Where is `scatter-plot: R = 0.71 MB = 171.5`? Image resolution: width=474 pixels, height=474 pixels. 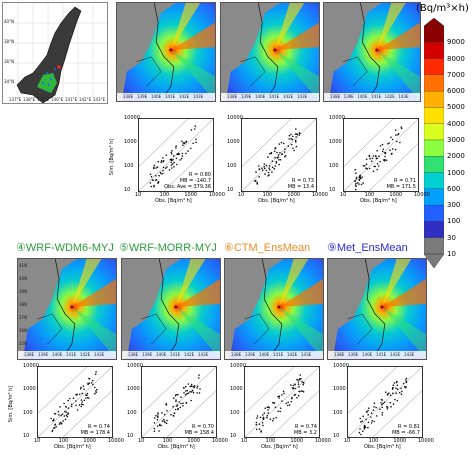 scatter-plot: R = 0.71 MB = 171.5 is located at coordinates (381, 155).